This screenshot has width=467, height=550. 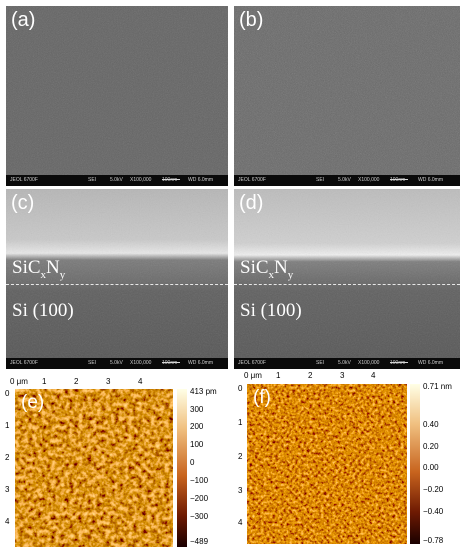 I want to click on afm-topography-image: (f), so click(x=327, y=464).